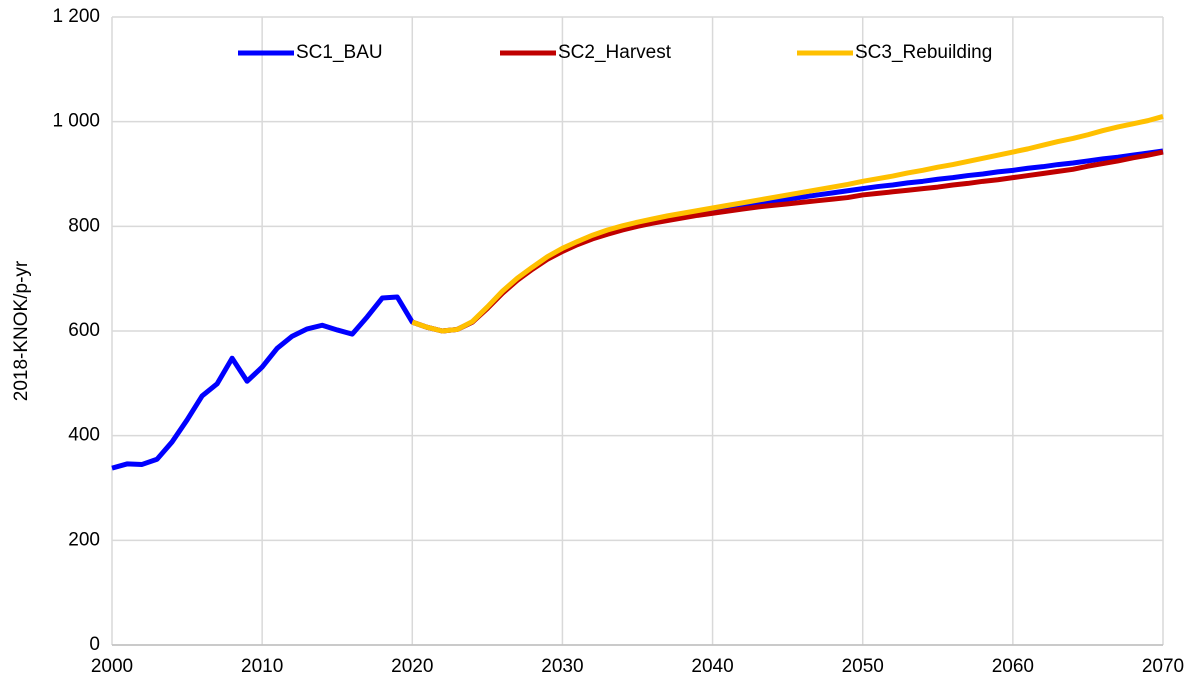 Image resolution: width=1192 pixels, height=693 pixels. I want to click on y-tick-label: 800, so click(84, 225).